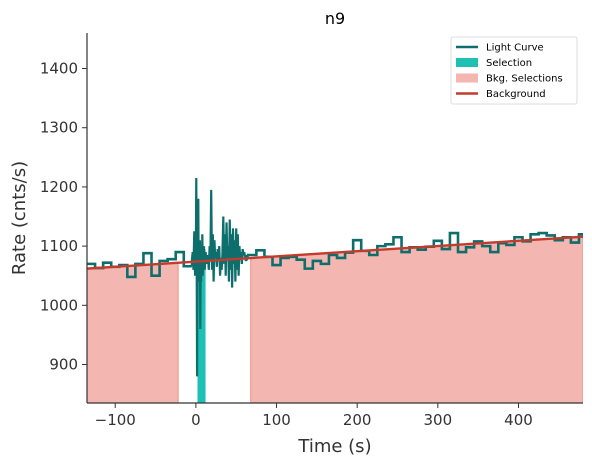 Image resolution: width=592 pixels, height=469 pixels. I want to click on x-tick-label: −100, so click(115, 420).